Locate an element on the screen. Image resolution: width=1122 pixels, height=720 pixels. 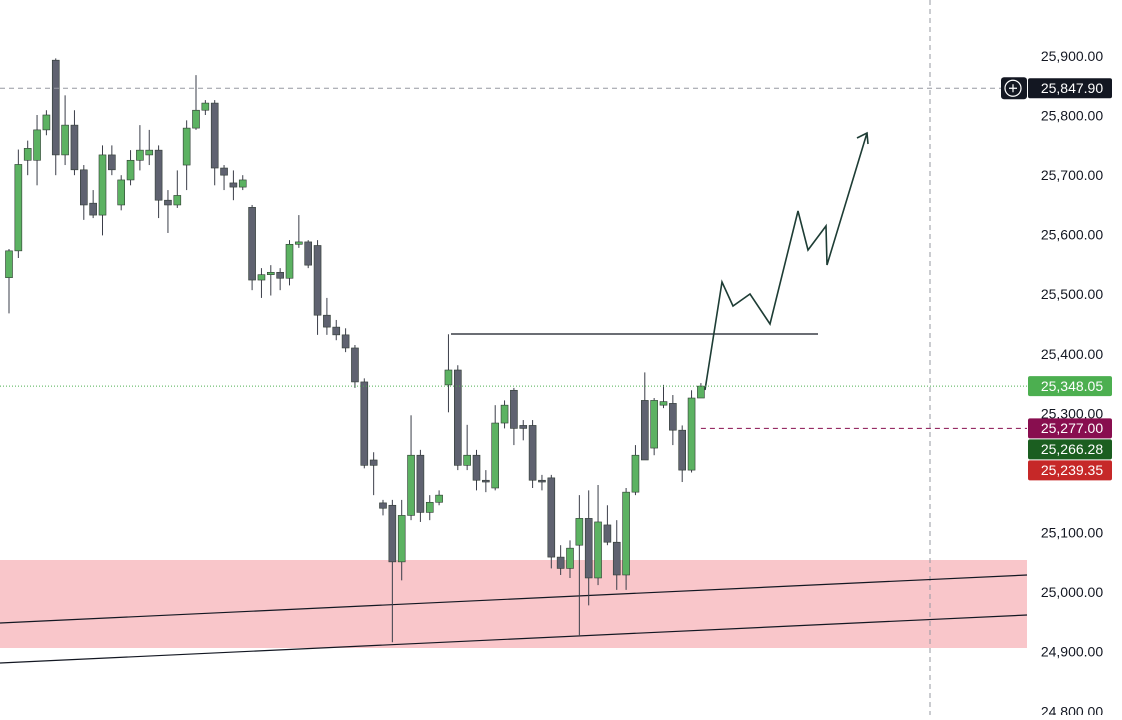
demand-zone is located at coordinates (513, 604).